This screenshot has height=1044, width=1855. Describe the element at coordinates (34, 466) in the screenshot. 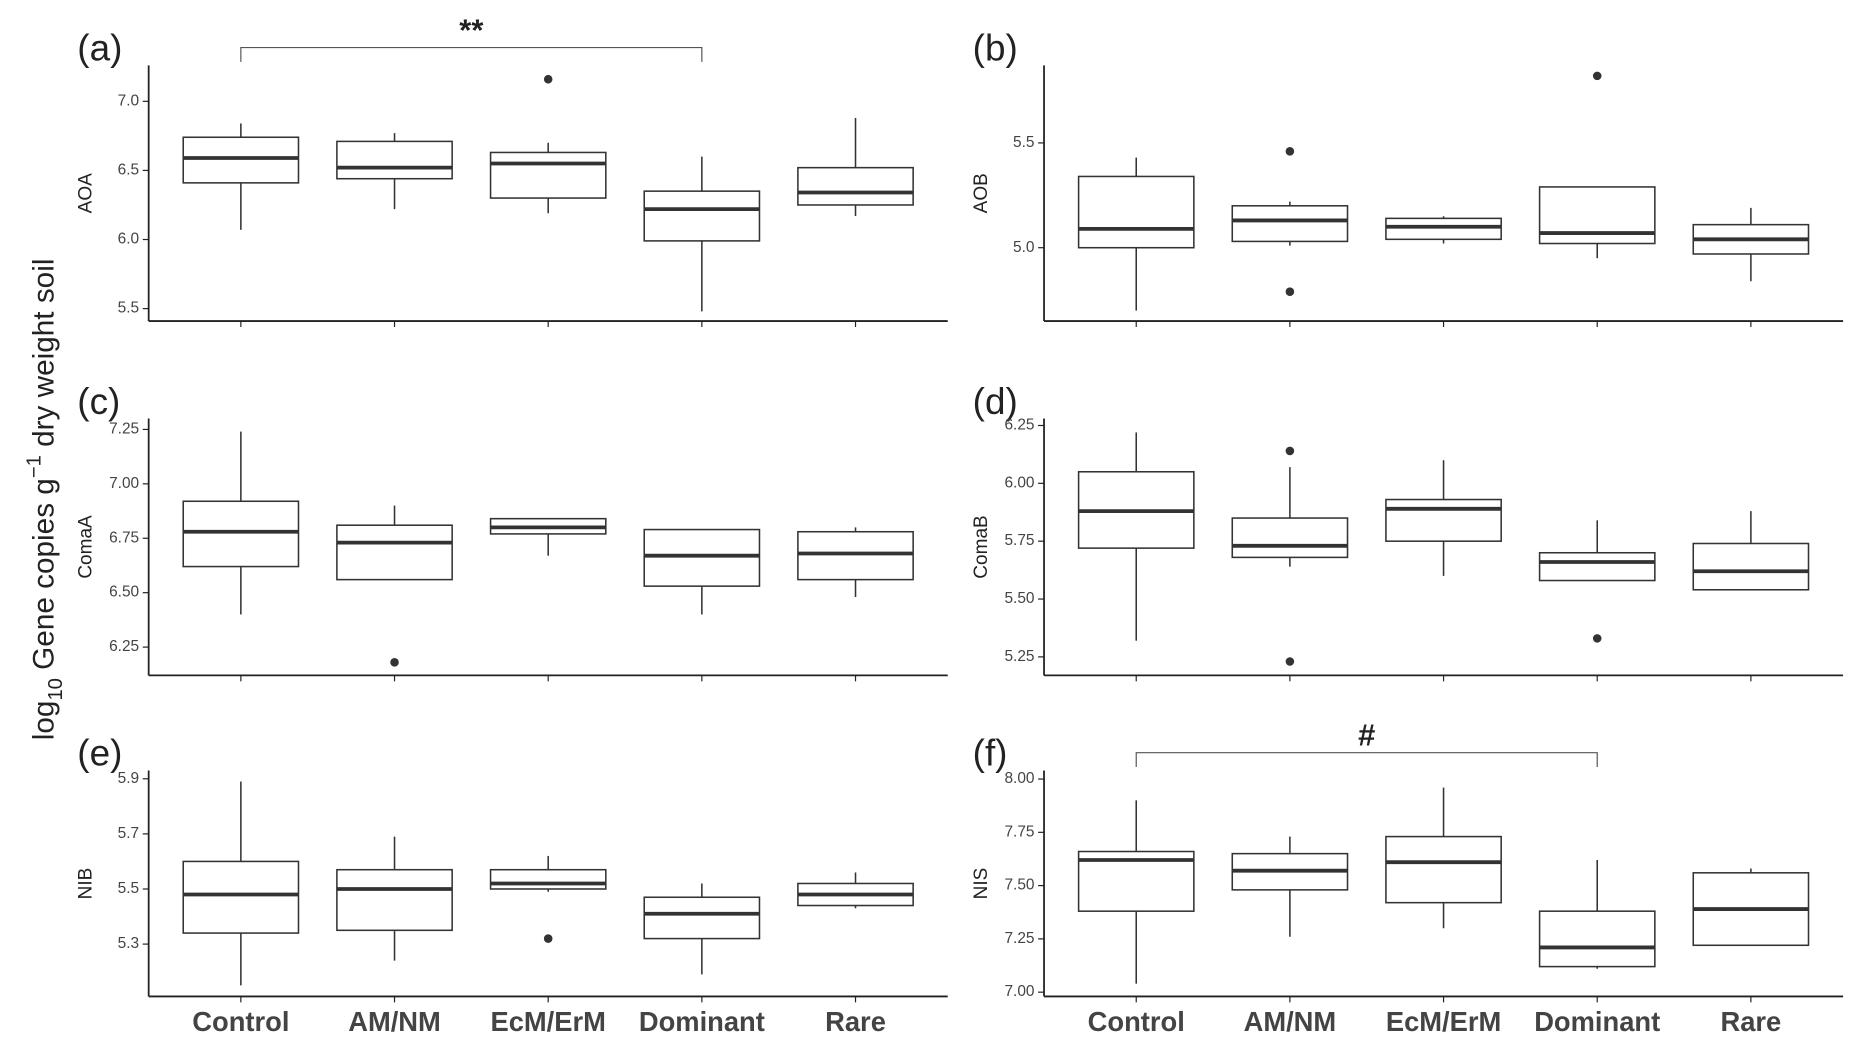

I see `ylabel-sup: −1` at that location.